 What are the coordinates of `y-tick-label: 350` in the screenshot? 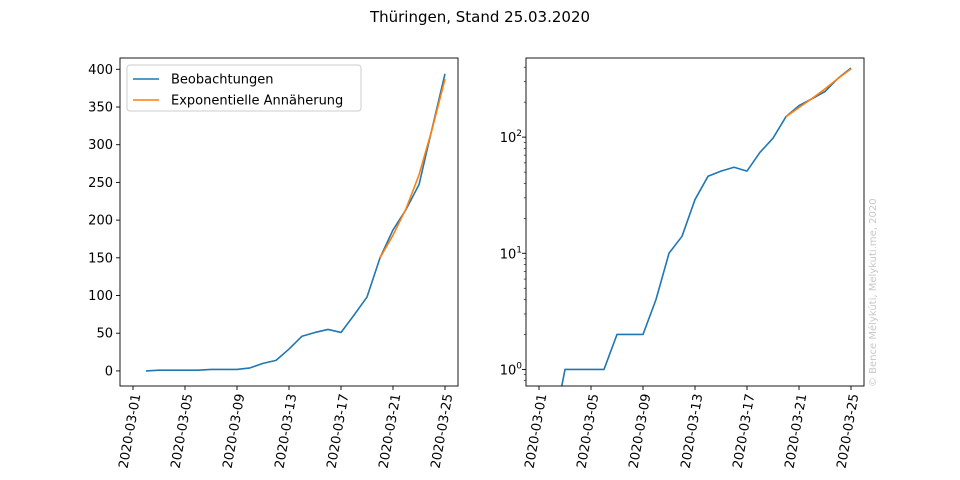 It's located at (100, 108).